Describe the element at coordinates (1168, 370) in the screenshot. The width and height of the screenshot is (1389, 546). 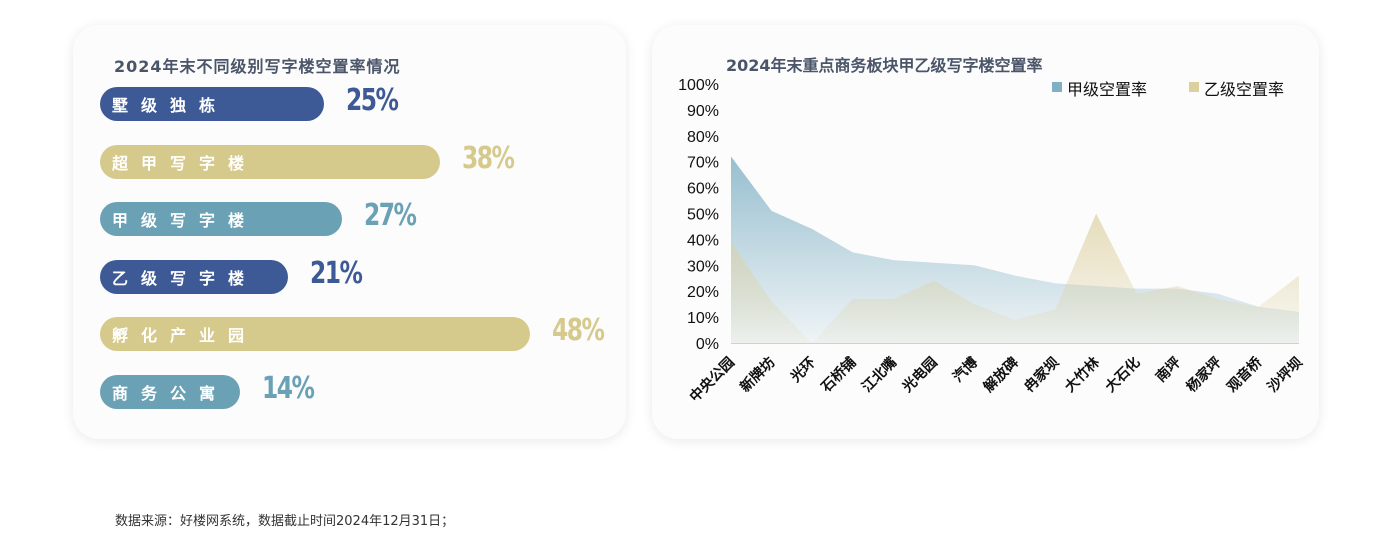
I see `x-tick-label: 南坪` at that location.